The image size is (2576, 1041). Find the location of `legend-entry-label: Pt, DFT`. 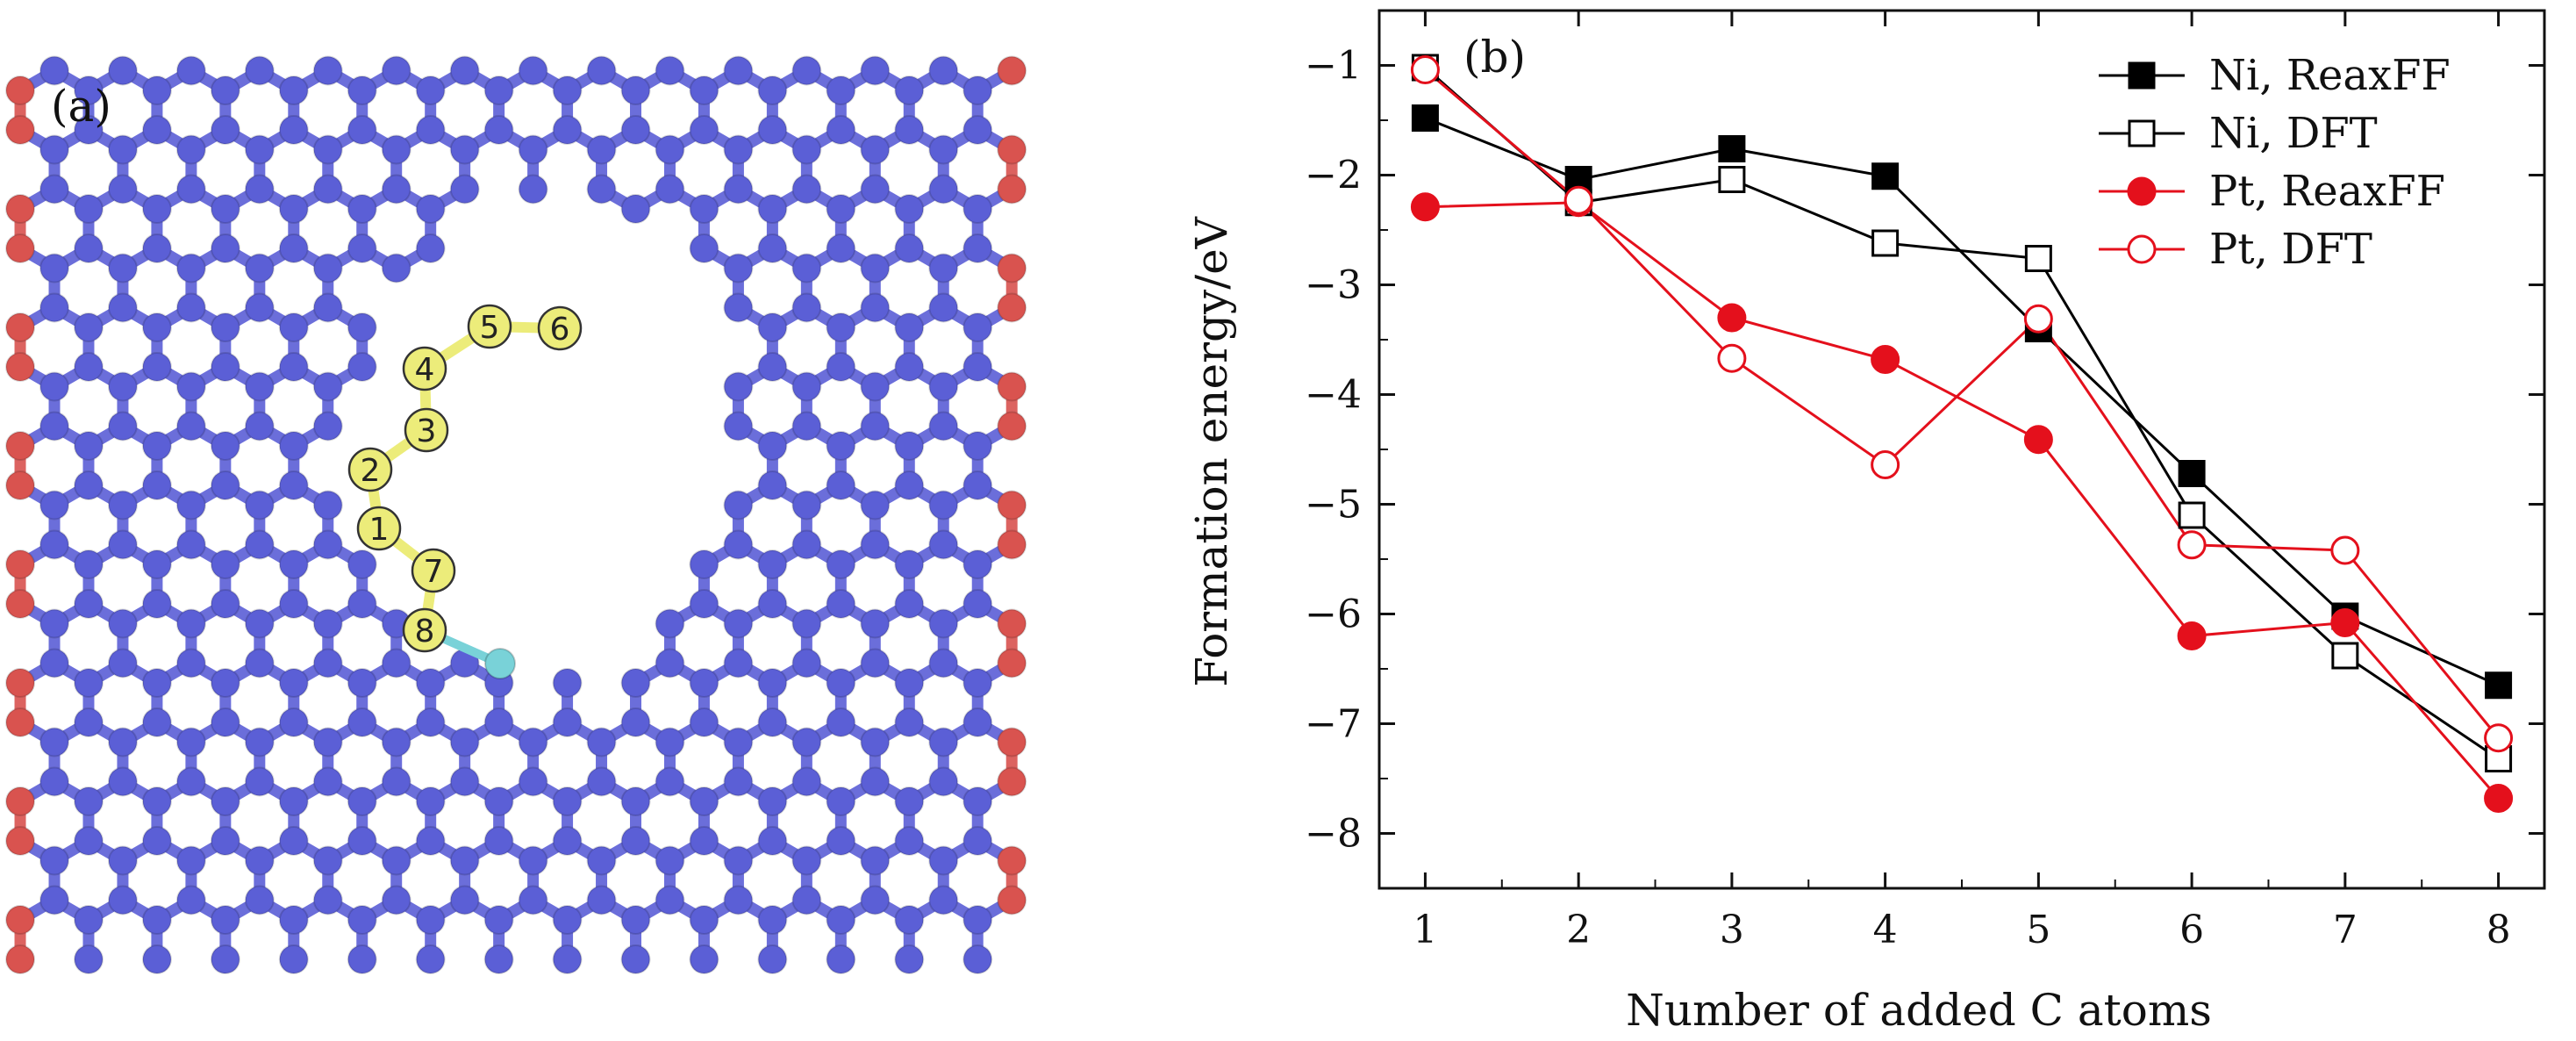

legend-entry-label: Pt, DFT is located at coordinates (2290, 249).